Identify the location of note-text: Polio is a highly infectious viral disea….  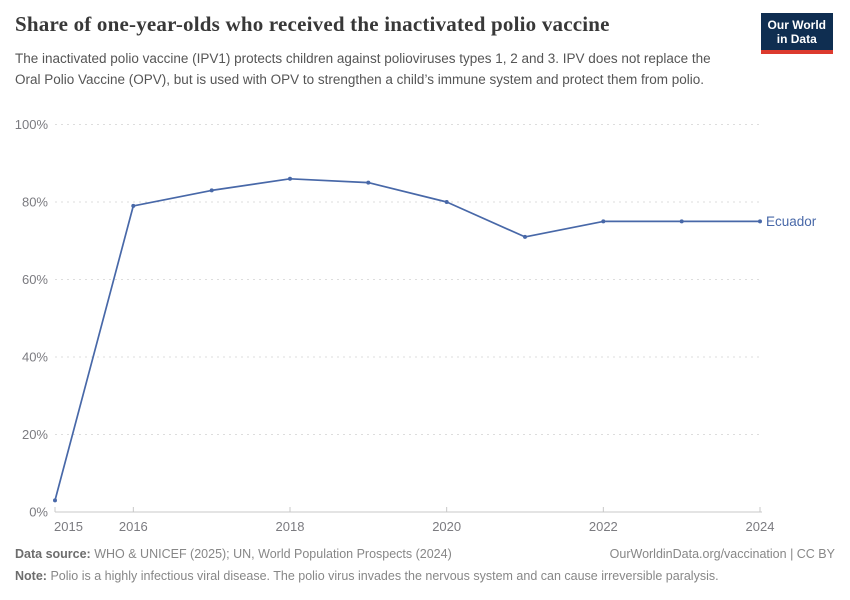
(384, 576).